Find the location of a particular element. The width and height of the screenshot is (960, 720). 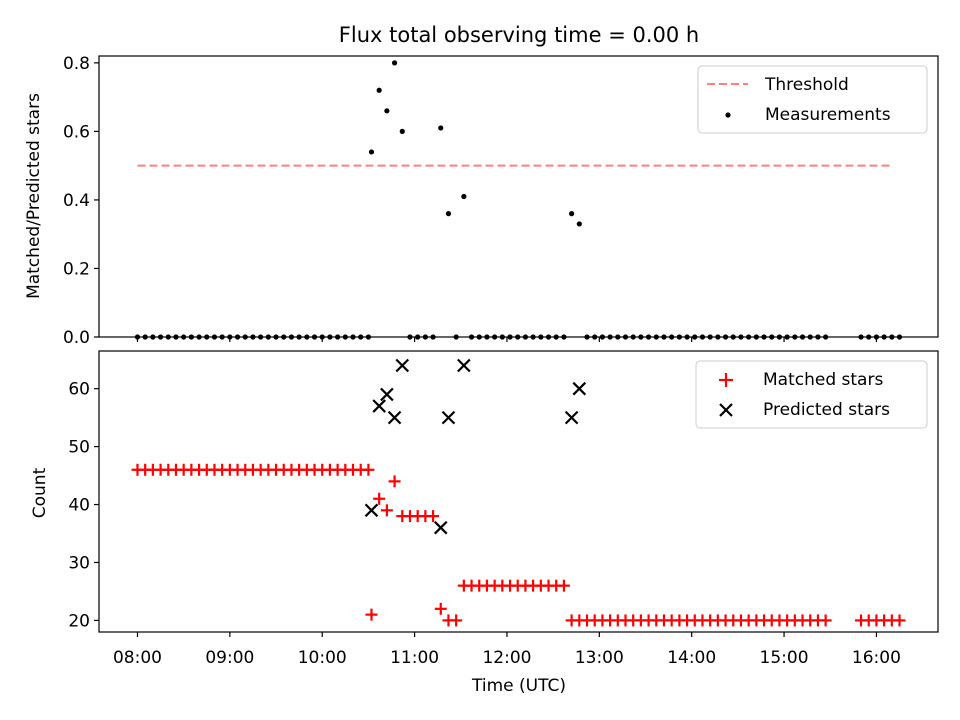

top-y-tick-label: 0.2 is located at coordinates (76, 269).